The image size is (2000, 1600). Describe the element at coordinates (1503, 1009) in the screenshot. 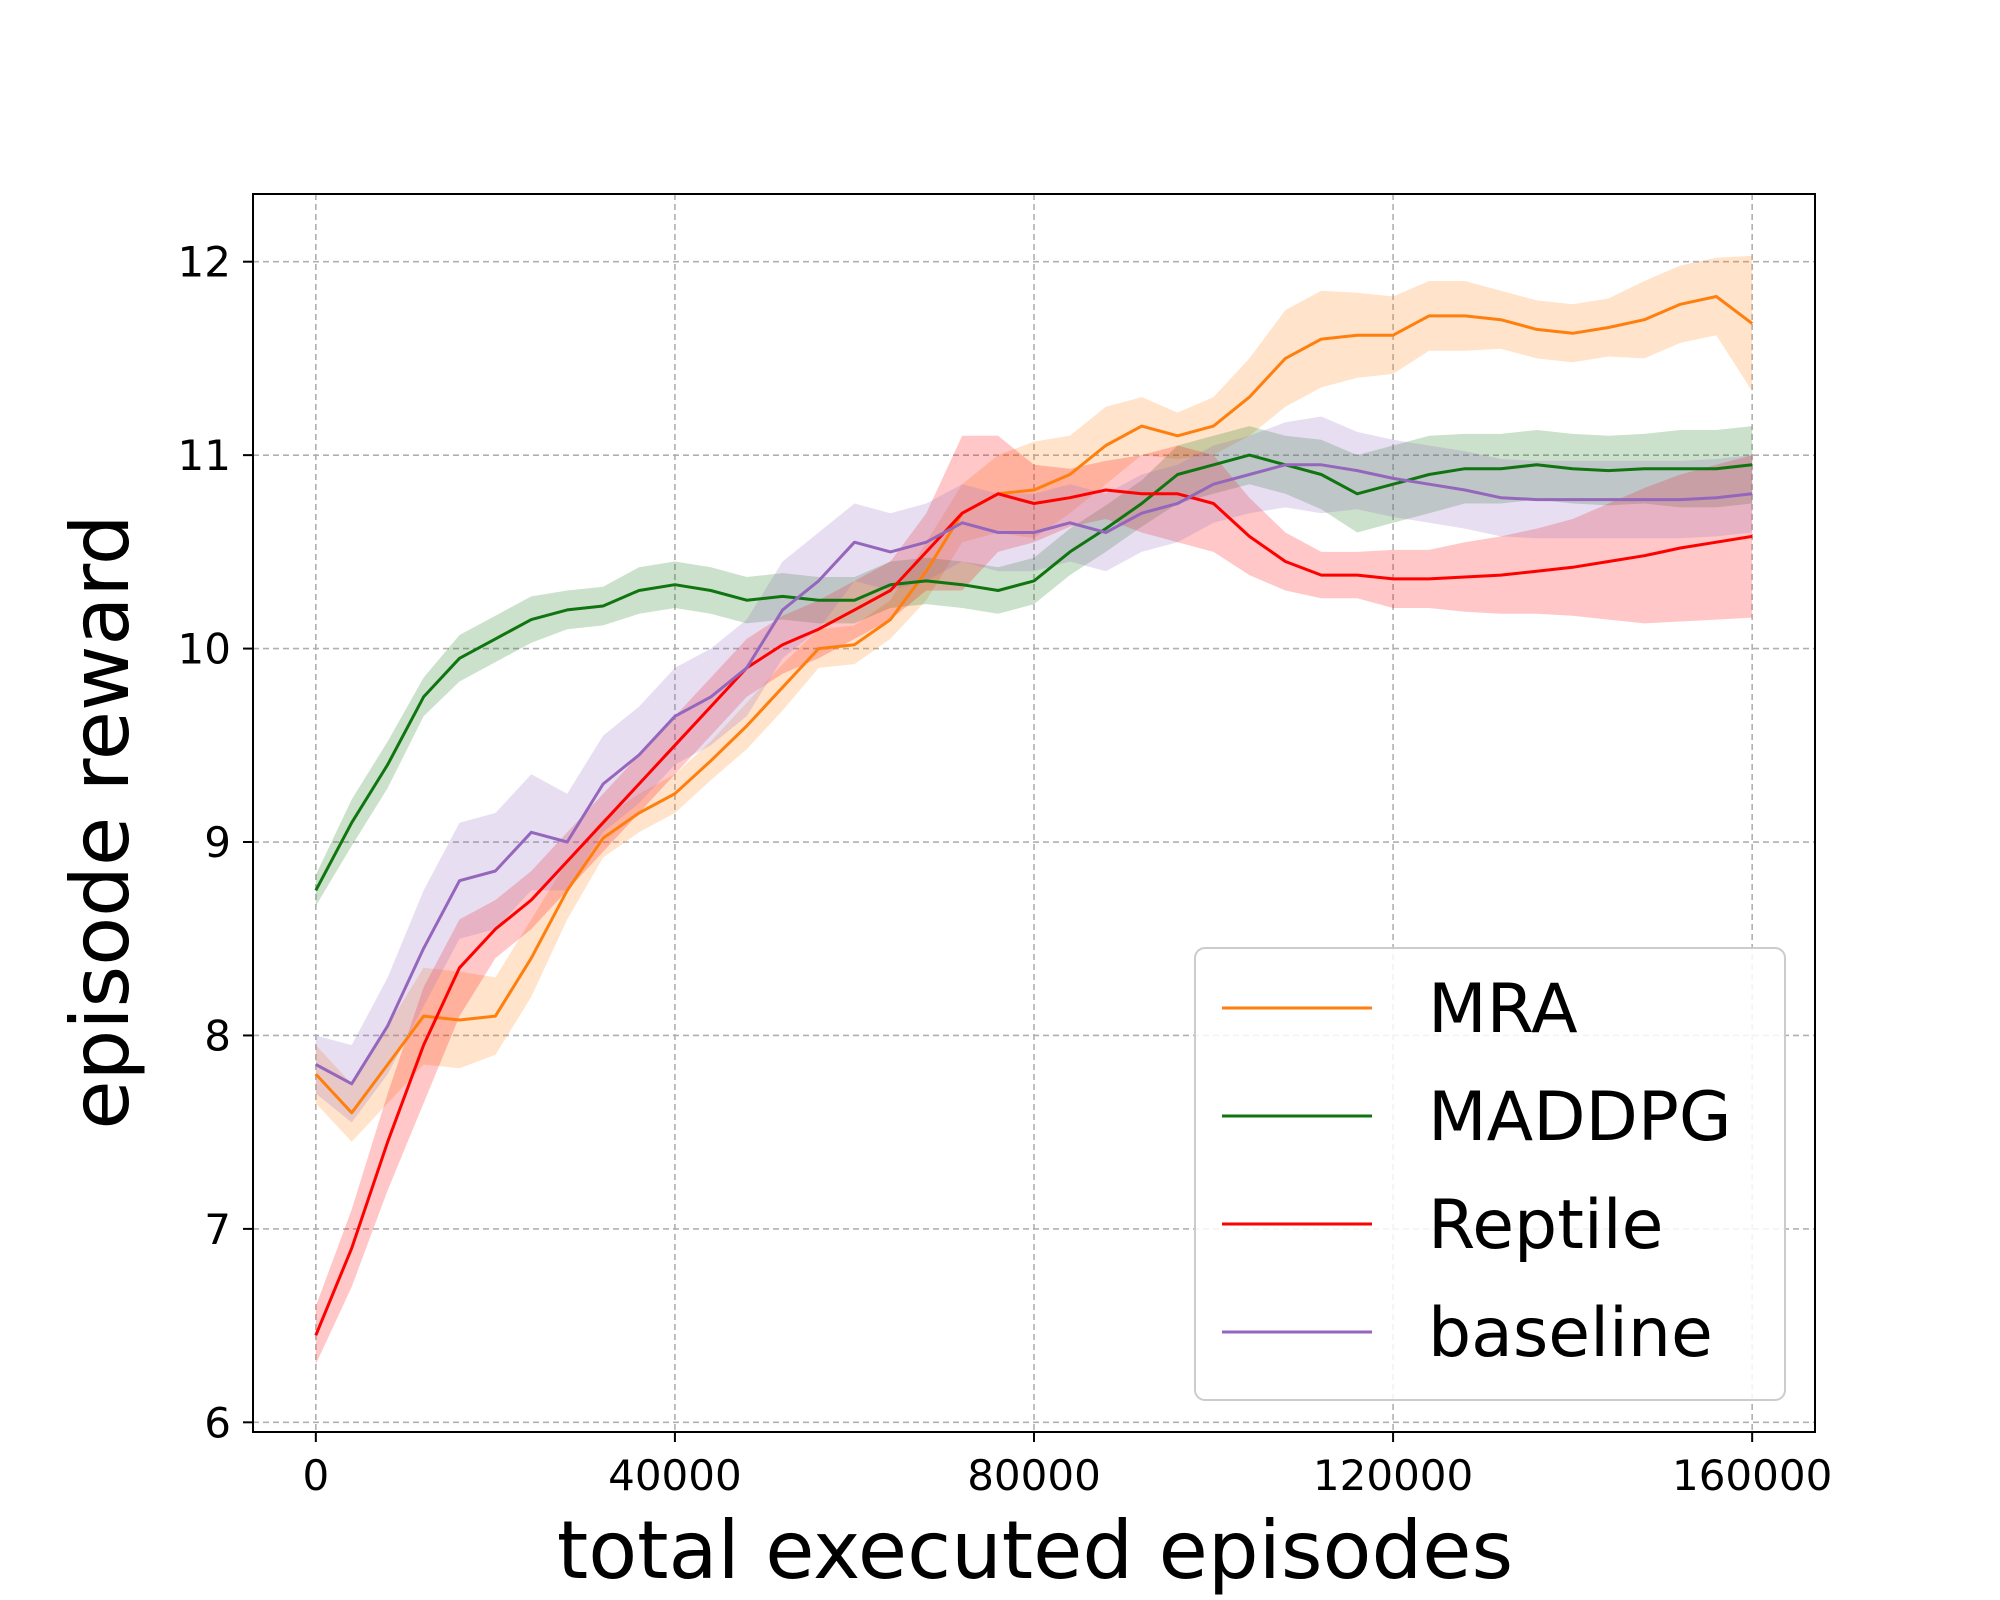

I see `legend-label-mra: MRA` at that location.